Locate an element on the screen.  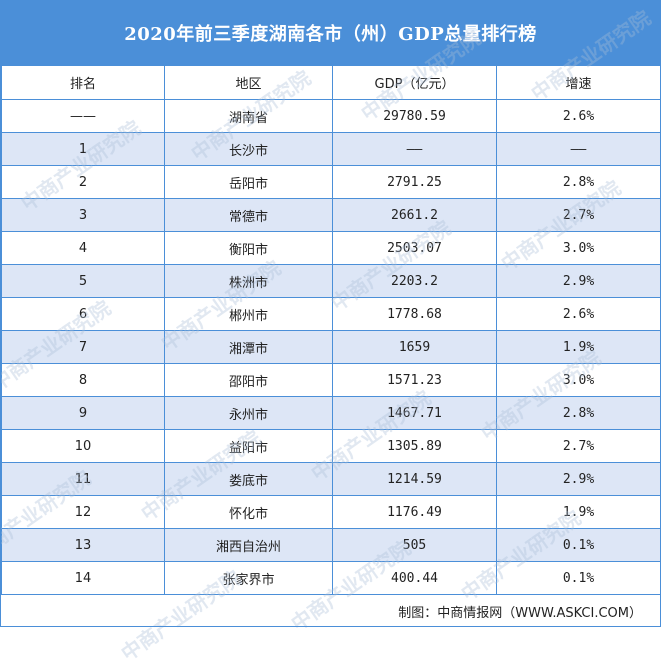
table-row: 7 湘潭市 1659 1.9% is located at coordinates (331, 347).